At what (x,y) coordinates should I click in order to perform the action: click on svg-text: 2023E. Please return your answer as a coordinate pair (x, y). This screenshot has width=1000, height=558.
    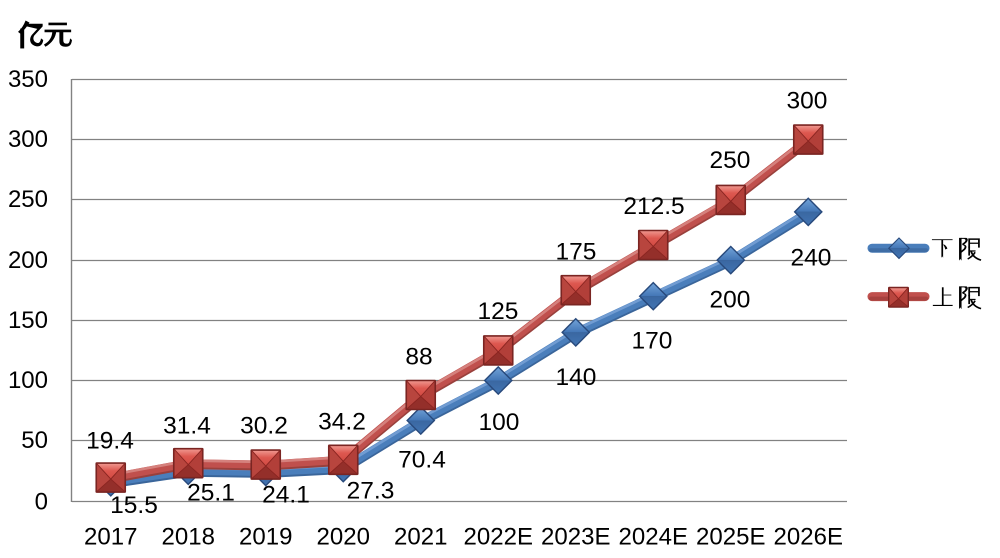
    Looking at the image, I should click on (575, 537).